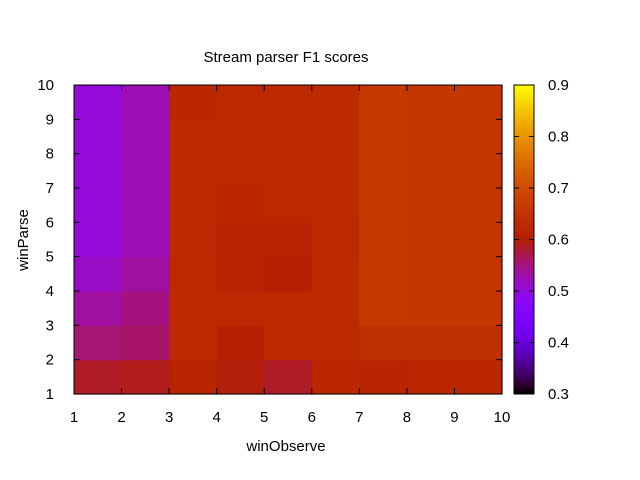  I want to click on x-axis-label: winObserve, so click(285, 446).